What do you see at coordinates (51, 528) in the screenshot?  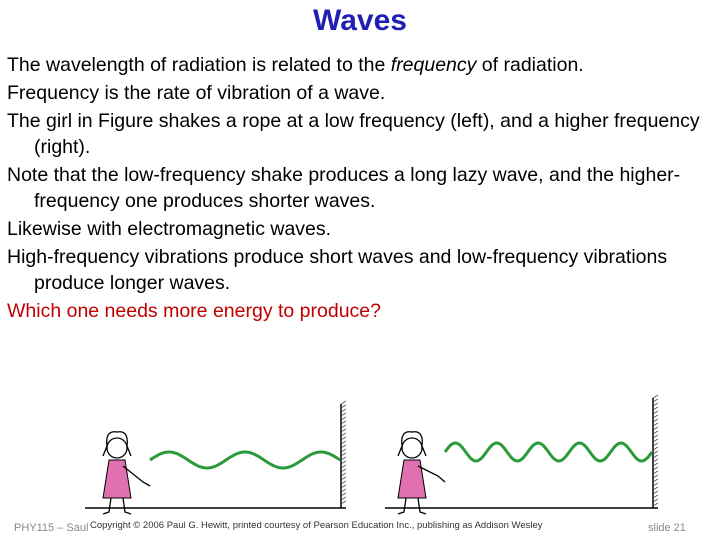 I see `footer-course: PHY115 – Saul` at bounding box center [51, 528].